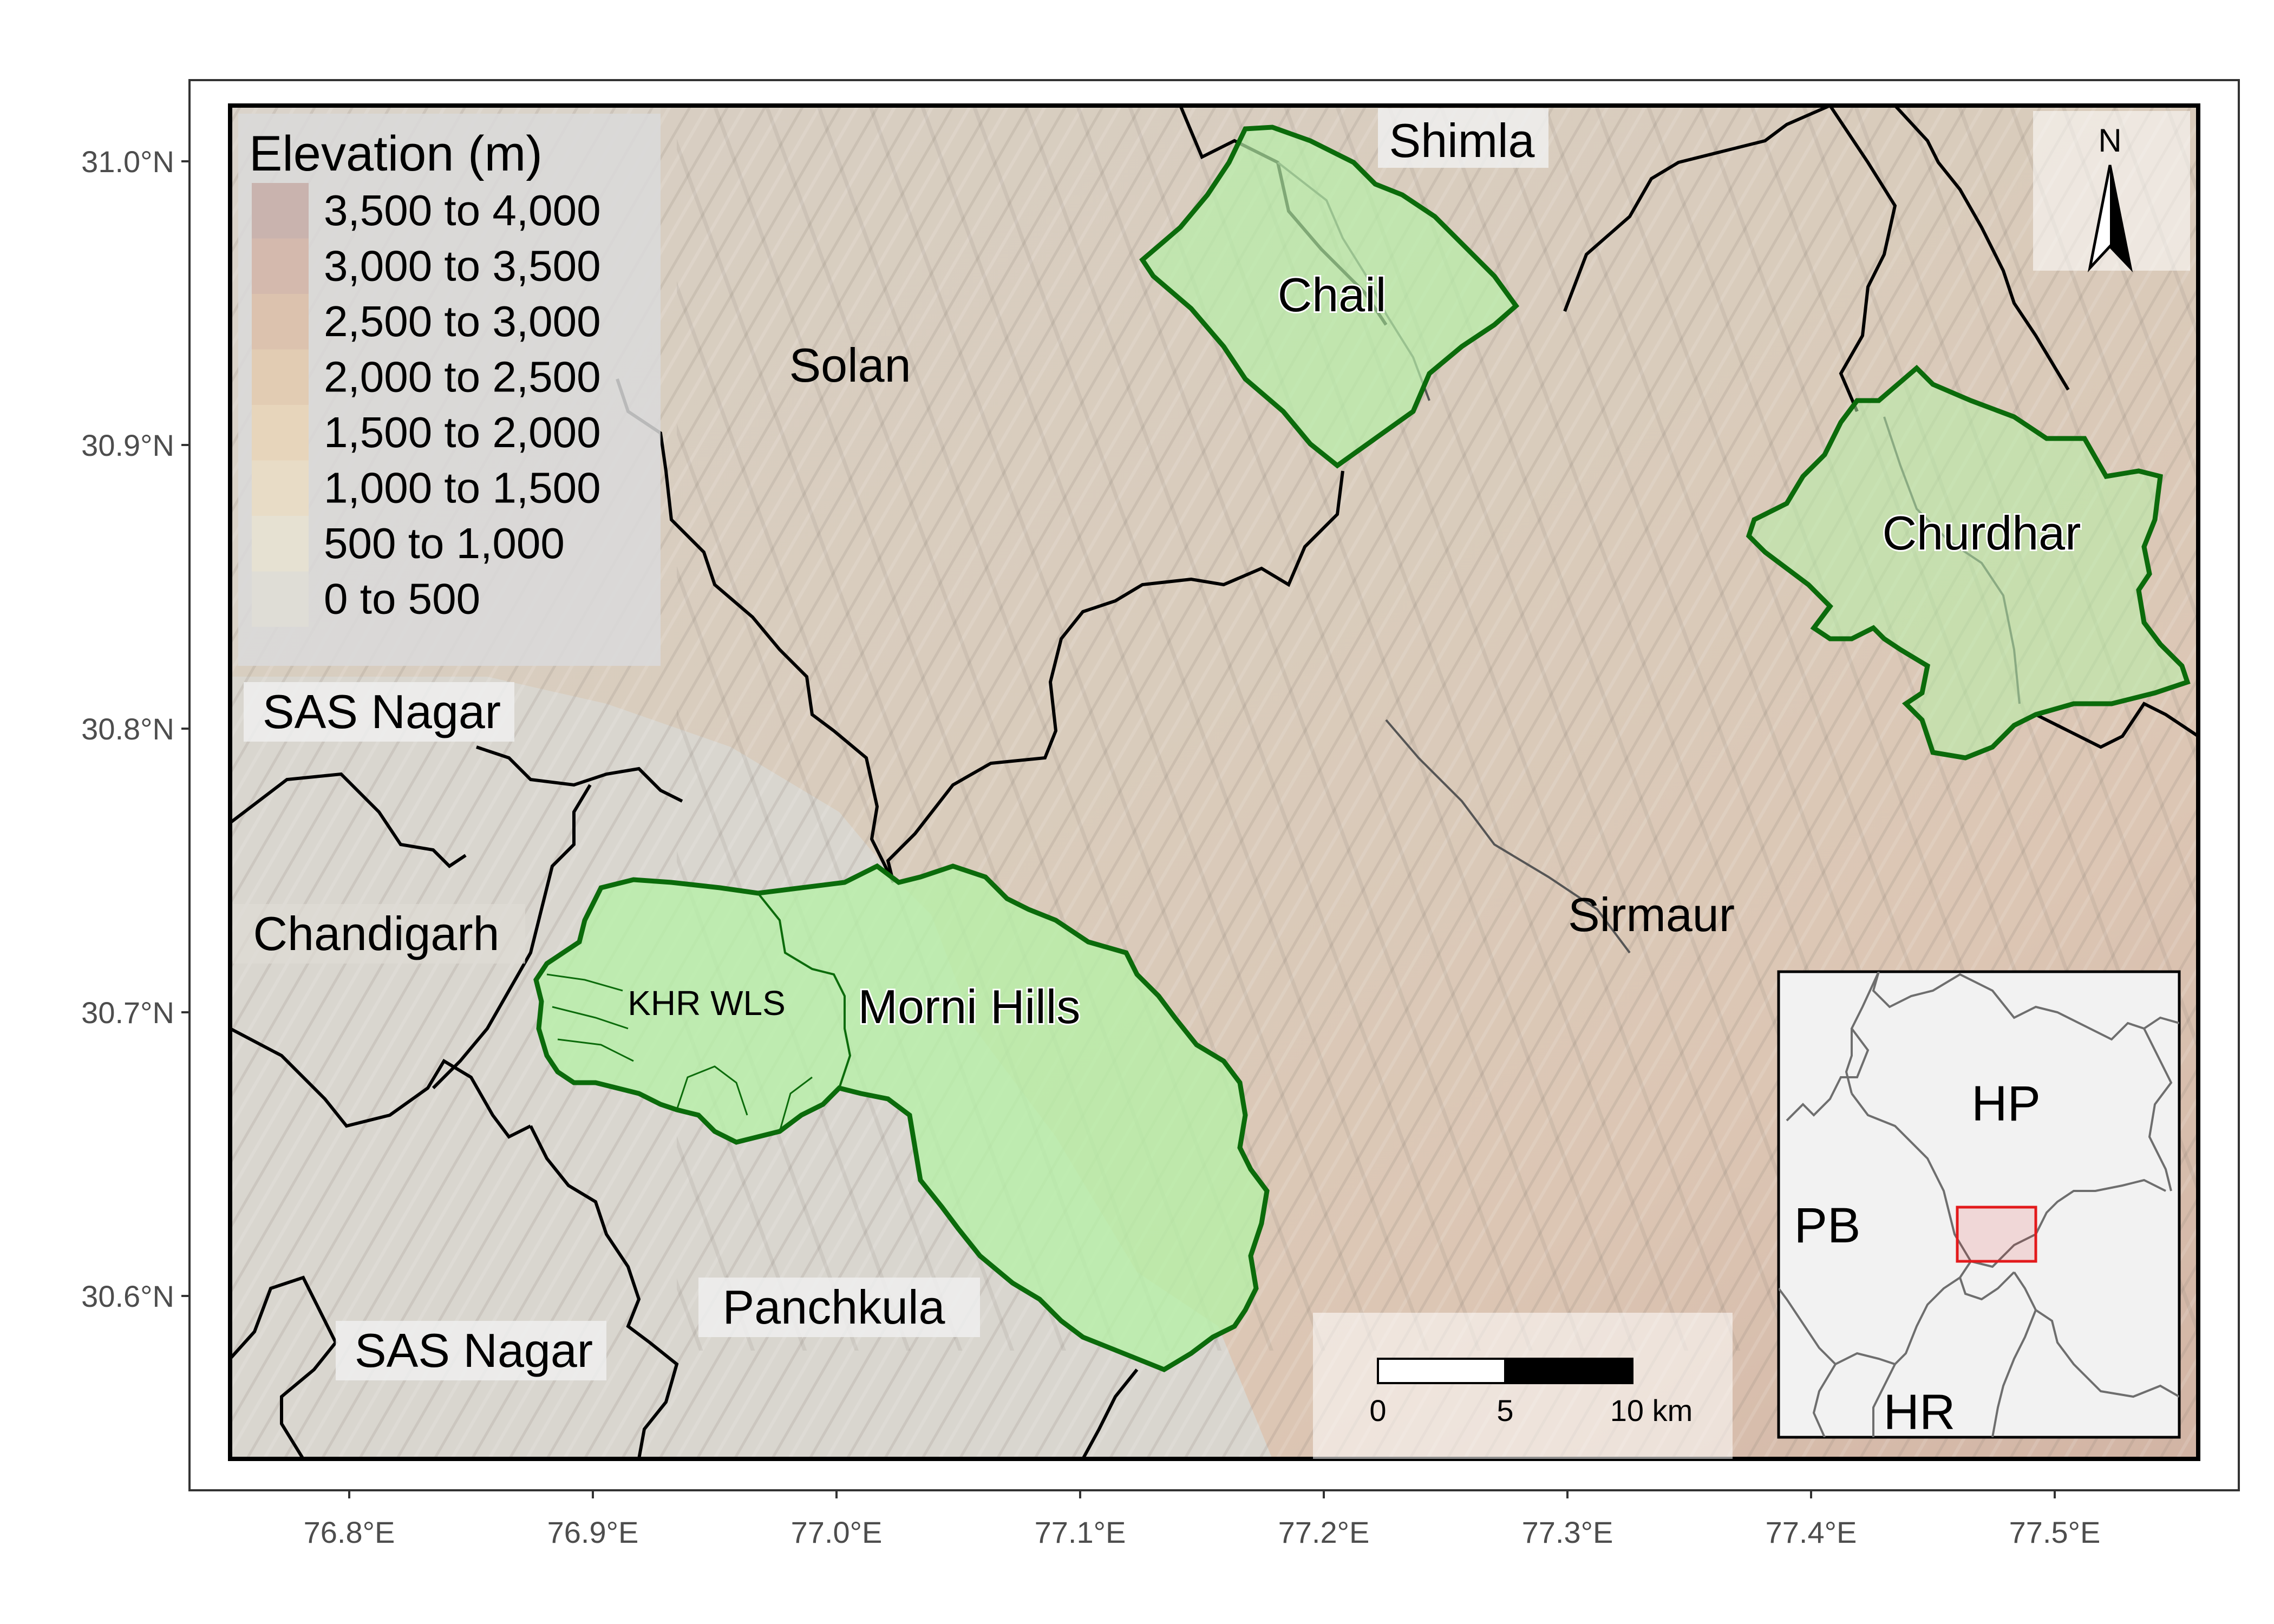  I want to click on district-label-sirmaur: Sirmaur, so click(1652, 915).